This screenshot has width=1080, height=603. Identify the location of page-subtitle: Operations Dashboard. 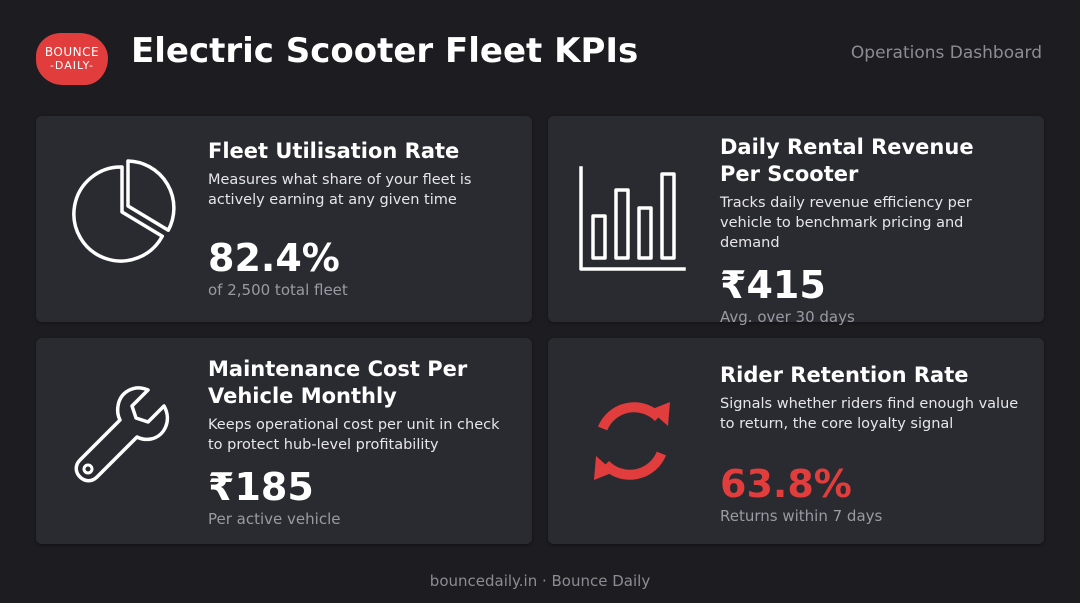
(946, 53).